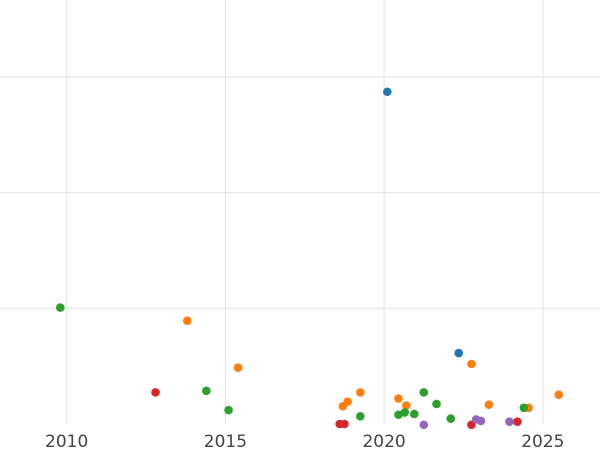 This screenshot has height=450, width=600. What do you see at coordinates (225, 441) in the screenshot?
I see `x-tick-label-2015: 2015` at bounding box center [225, 441].